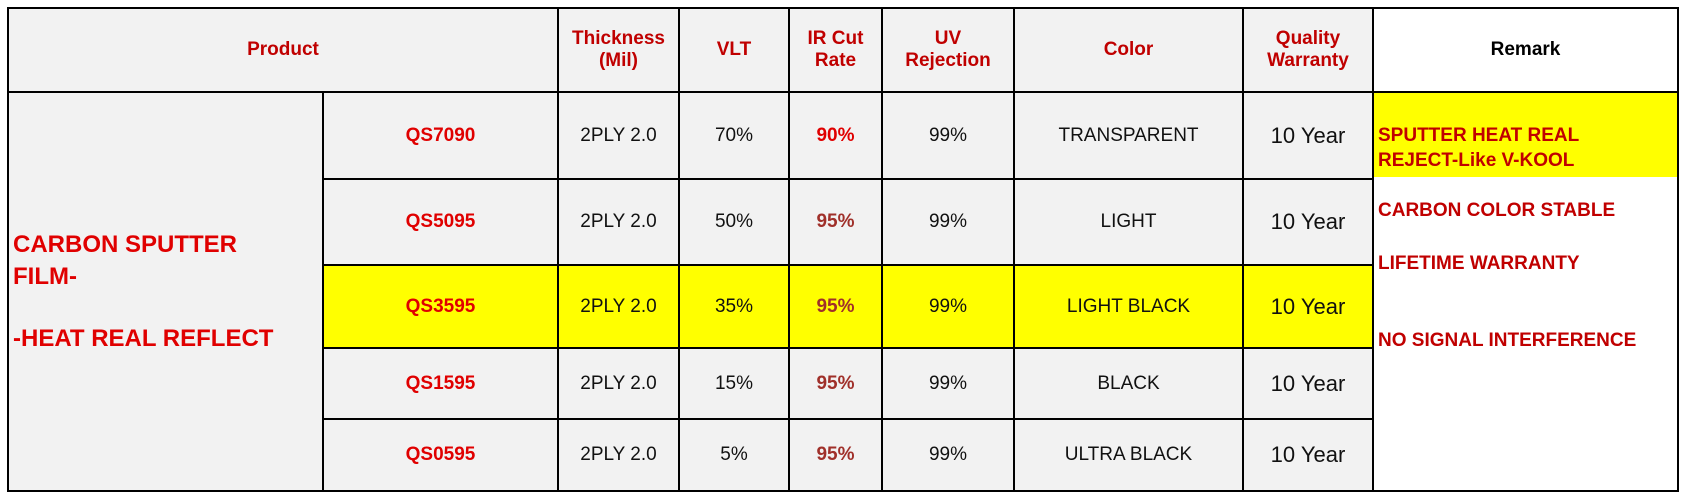 The width and height of the screenshot is (1684, 495). Describe the element at coordinates (440, 455) in the screenshot. I see `data-cell: QS0595` at that location.